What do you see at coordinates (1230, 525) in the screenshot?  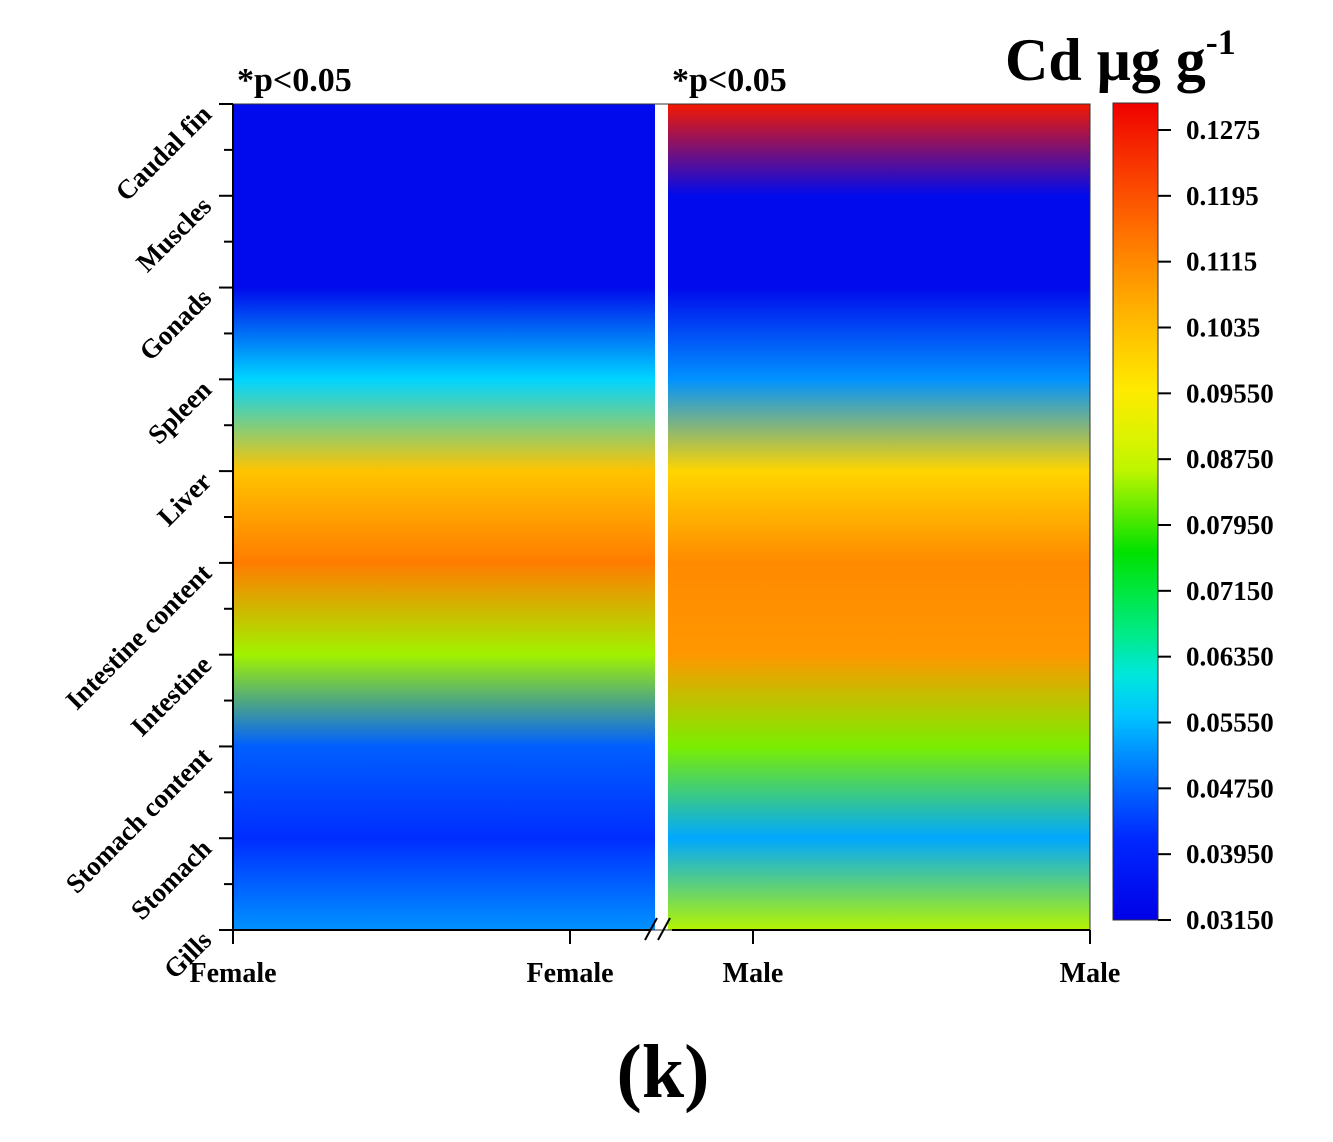 I see `colorbar-tick-label: 0.07950` at bounding box center [1230, 525].